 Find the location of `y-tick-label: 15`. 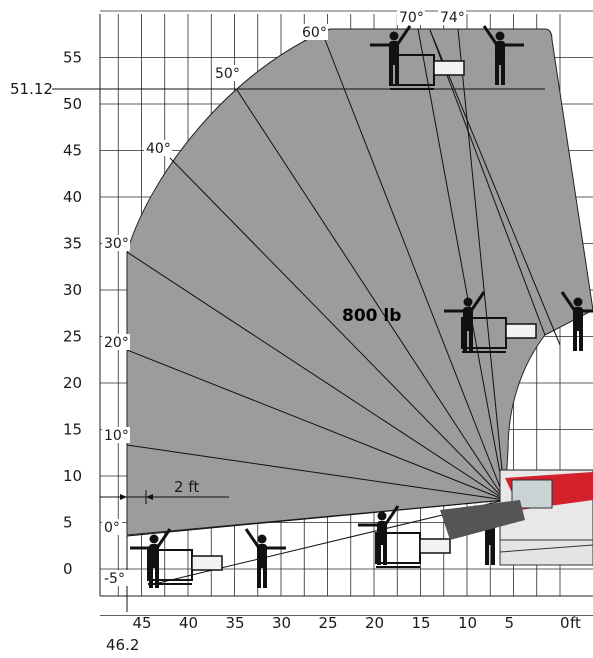

y-tick-label: 15 is located at coordinates (72, 430).